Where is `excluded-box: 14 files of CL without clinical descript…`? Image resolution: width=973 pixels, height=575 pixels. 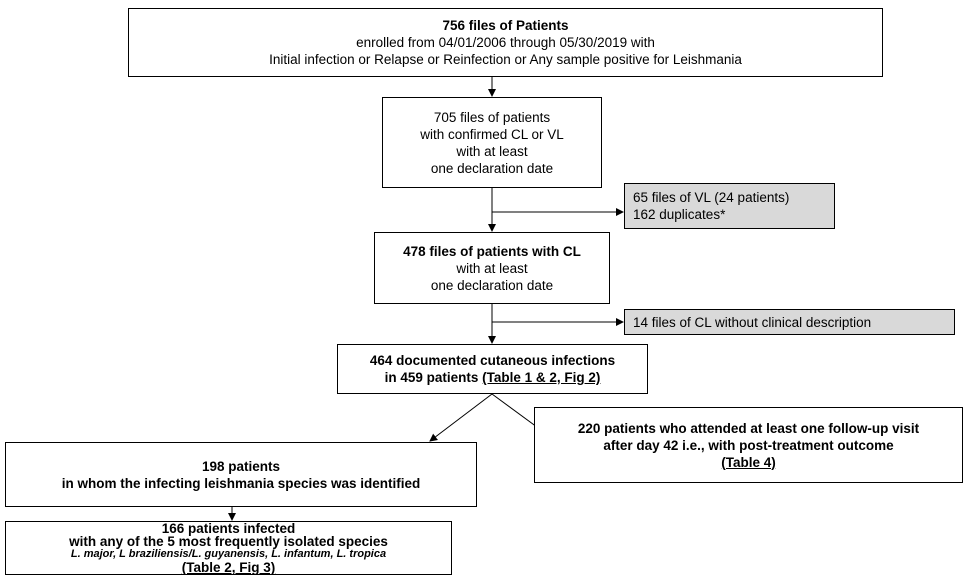 excluded-box: 14 files of CL without clinical descript… is located at coordinates (789, 322).